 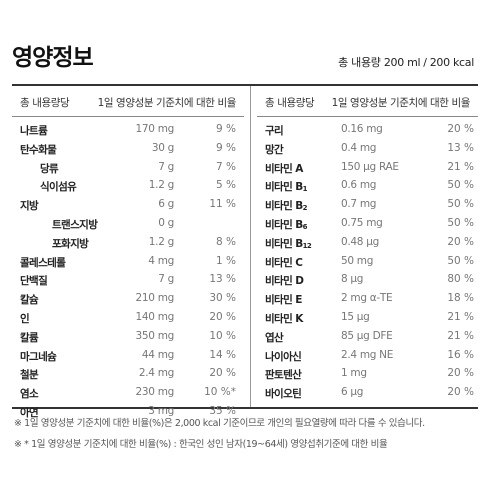 What do you see at coordinates (226, 260) in the screenshot?
I see `nutrient-percent: 1 %` at bounding box center [226, 260].